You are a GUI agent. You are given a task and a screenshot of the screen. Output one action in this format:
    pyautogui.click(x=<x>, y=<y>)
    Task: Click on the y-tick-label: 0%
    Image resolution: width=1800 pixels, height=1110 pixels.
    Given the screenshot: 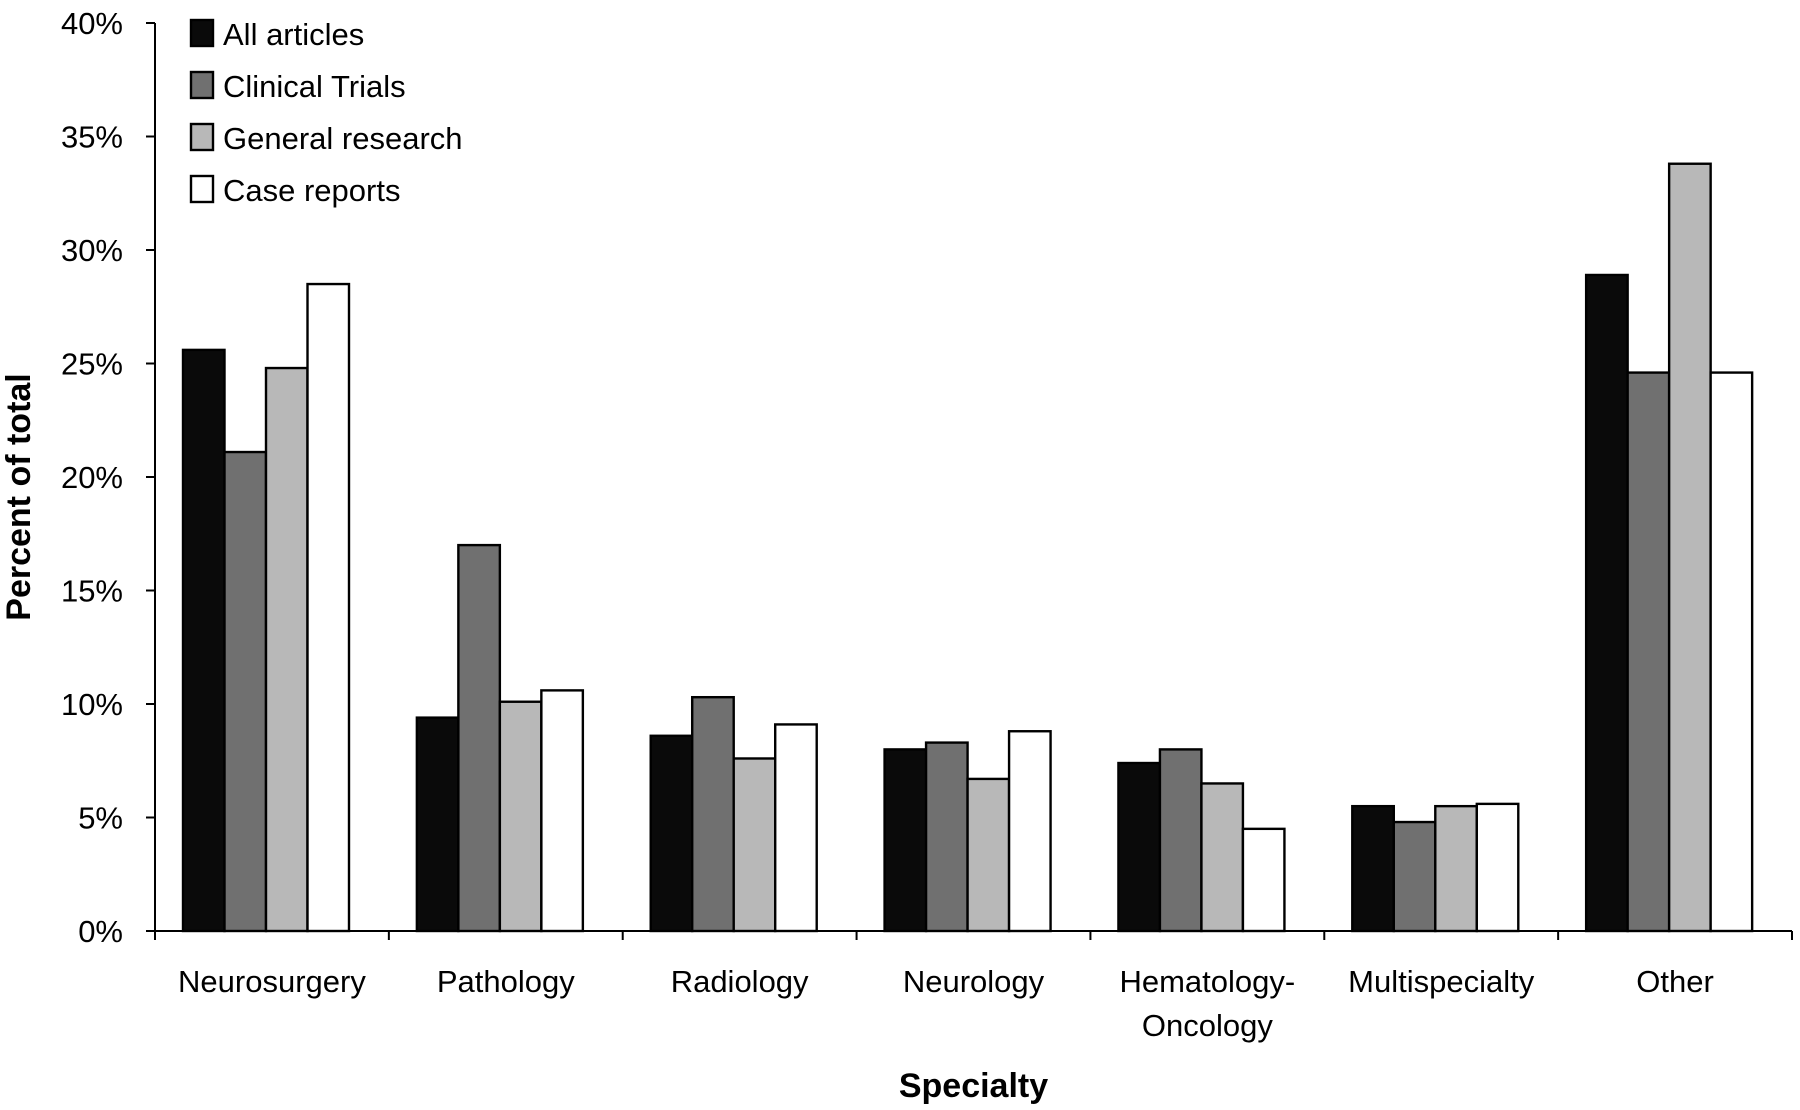 What is the action you would take?
    pyautogui.click(x=100, y=931)
    